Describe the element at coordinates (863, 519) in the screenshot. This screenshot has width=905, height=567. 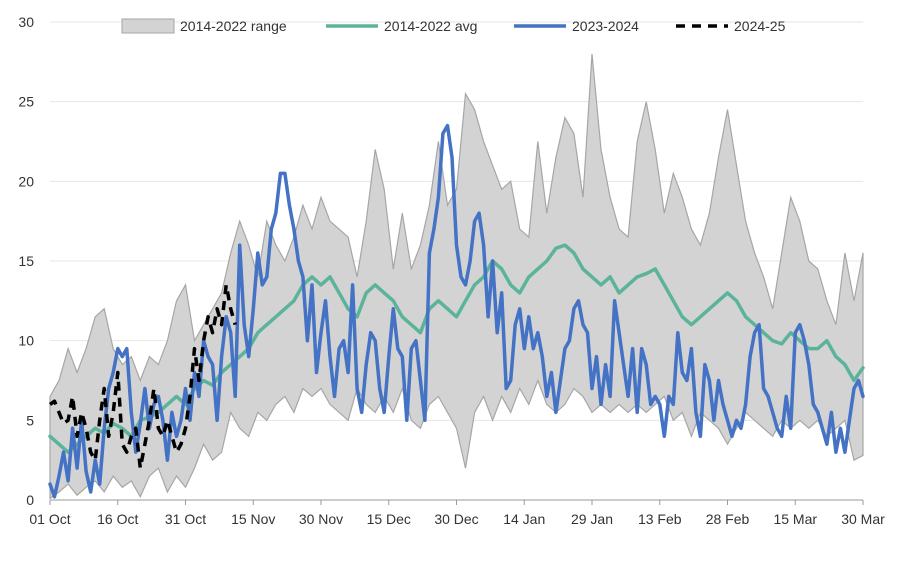
I see `x-tick-label: 30 Mar` at that location.